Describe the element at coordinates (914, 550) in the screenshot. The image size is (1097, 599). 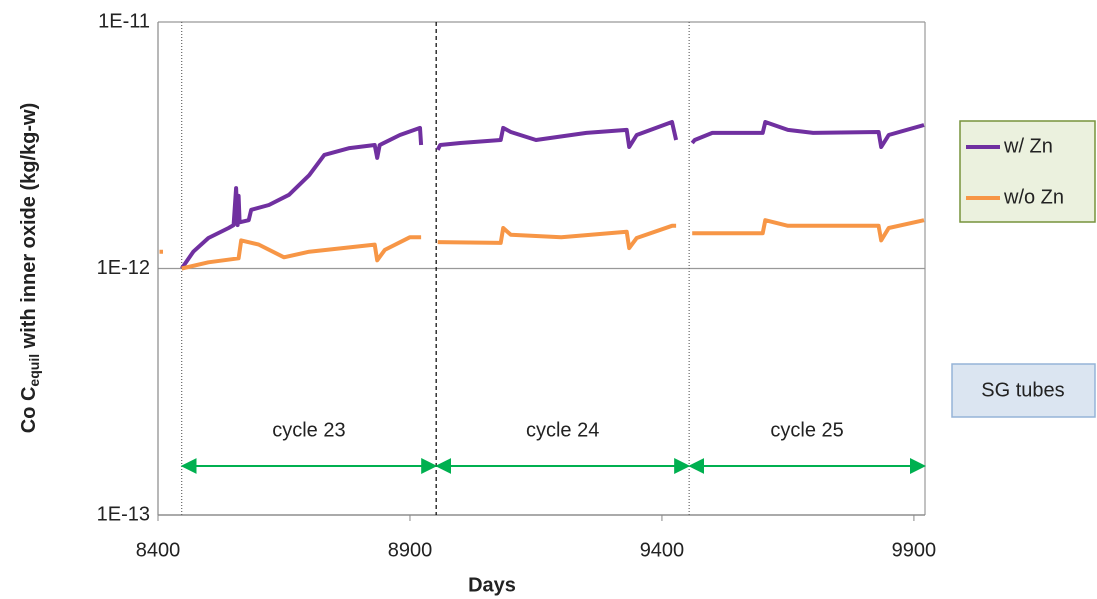
I see `x-tick-label: 9900` at that location.